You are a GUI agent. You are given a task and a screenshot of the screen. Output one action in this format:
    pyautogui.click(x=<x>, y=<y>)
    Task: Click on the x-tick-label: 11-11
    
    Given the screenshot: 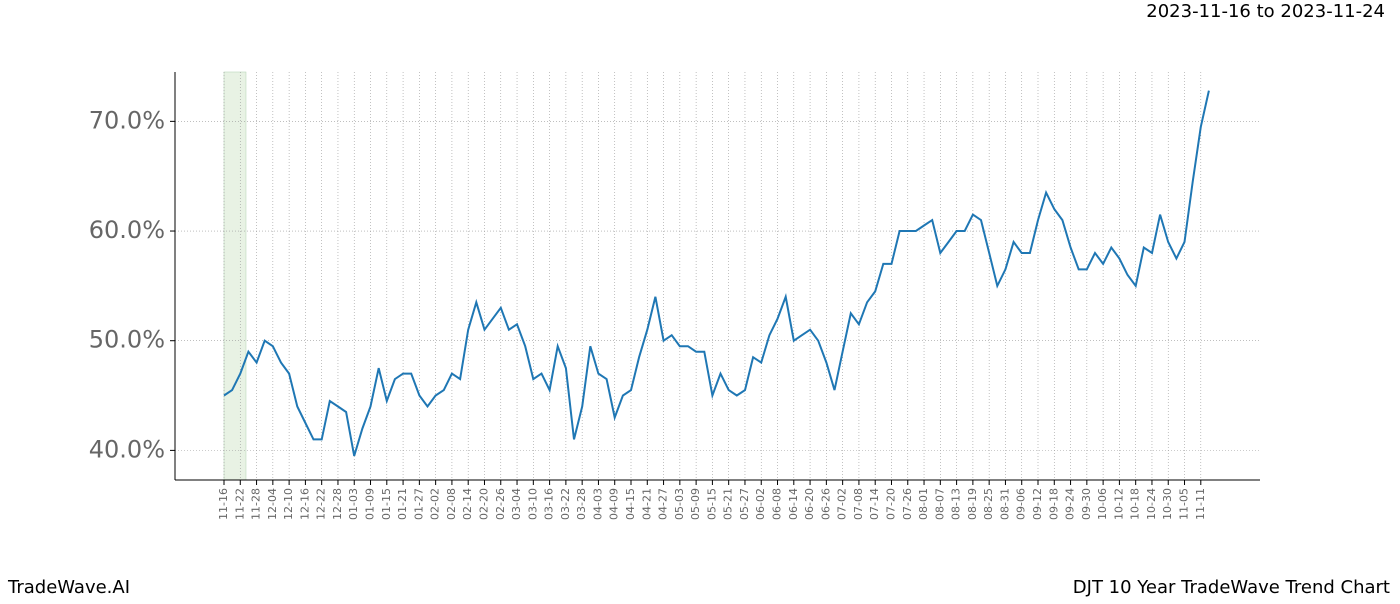 What is the action you would take?
    pyautogui.click(x=1200, y=504)
    